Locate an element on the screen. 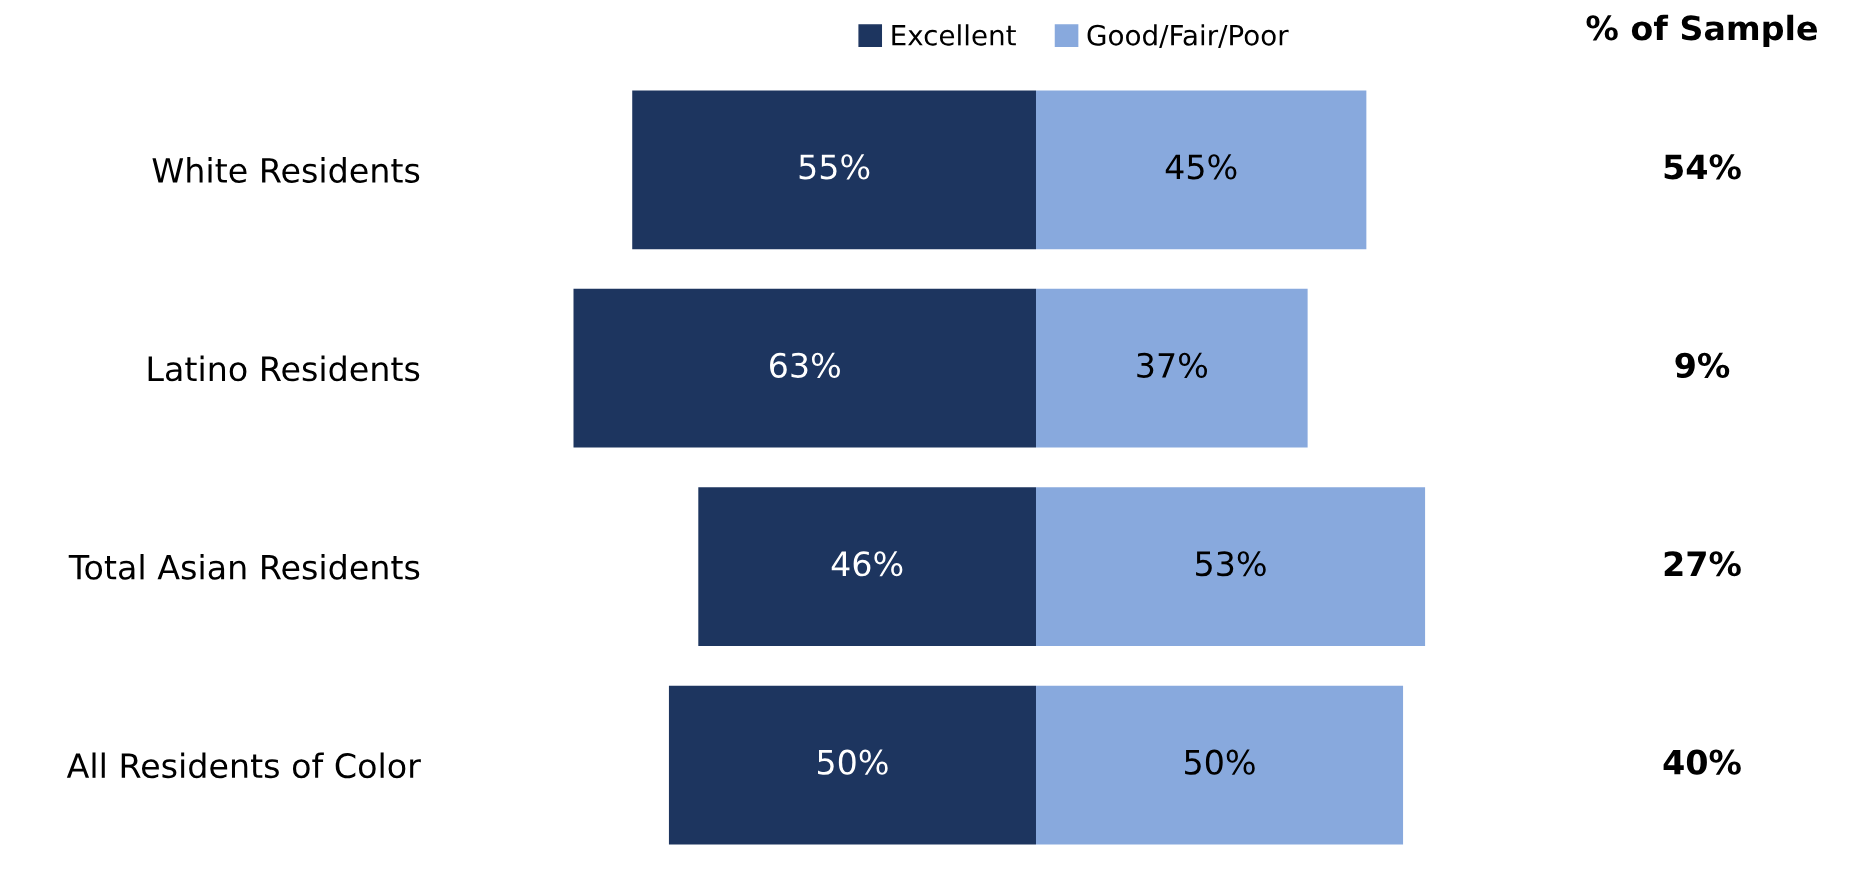 The height and width of the screenshot is (882, 1850). data-label: 53% is located at coordinates (1231, 564).